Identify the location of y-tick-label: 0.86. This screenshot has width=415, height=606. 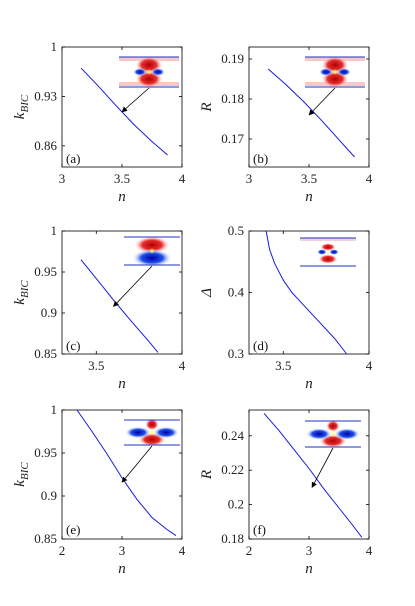
(45, 145).